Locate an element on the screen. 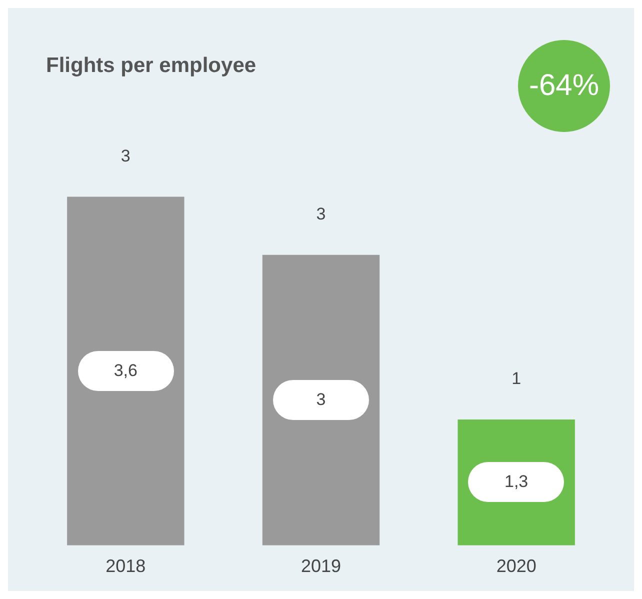 The image size is (642, 599). x-tick-label: 2018 is located at coordinates (126, 566).